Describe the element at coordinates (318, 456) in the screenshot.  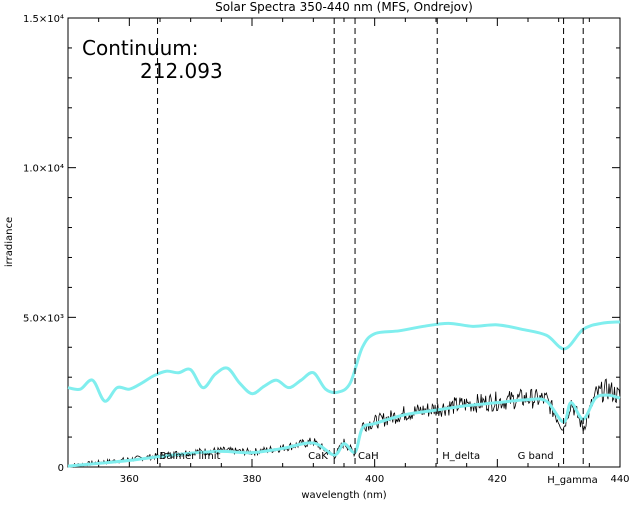
I see `marker-label: CaK` at that location.